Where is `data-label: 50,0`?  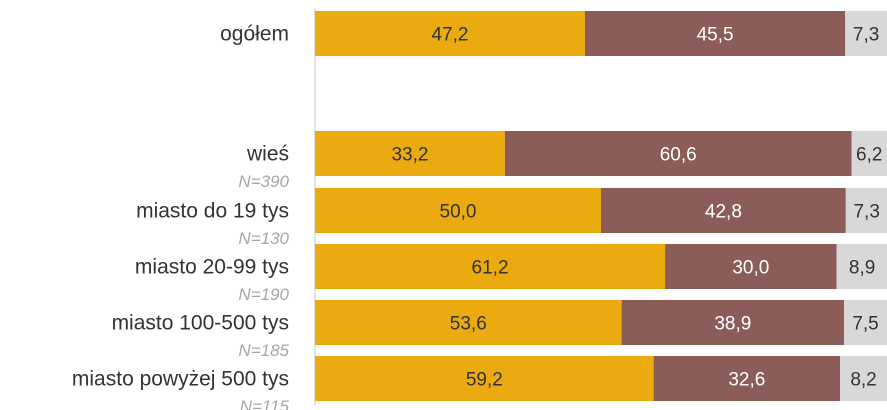 data-label: 50,0 is located at coordinates (458, 212).